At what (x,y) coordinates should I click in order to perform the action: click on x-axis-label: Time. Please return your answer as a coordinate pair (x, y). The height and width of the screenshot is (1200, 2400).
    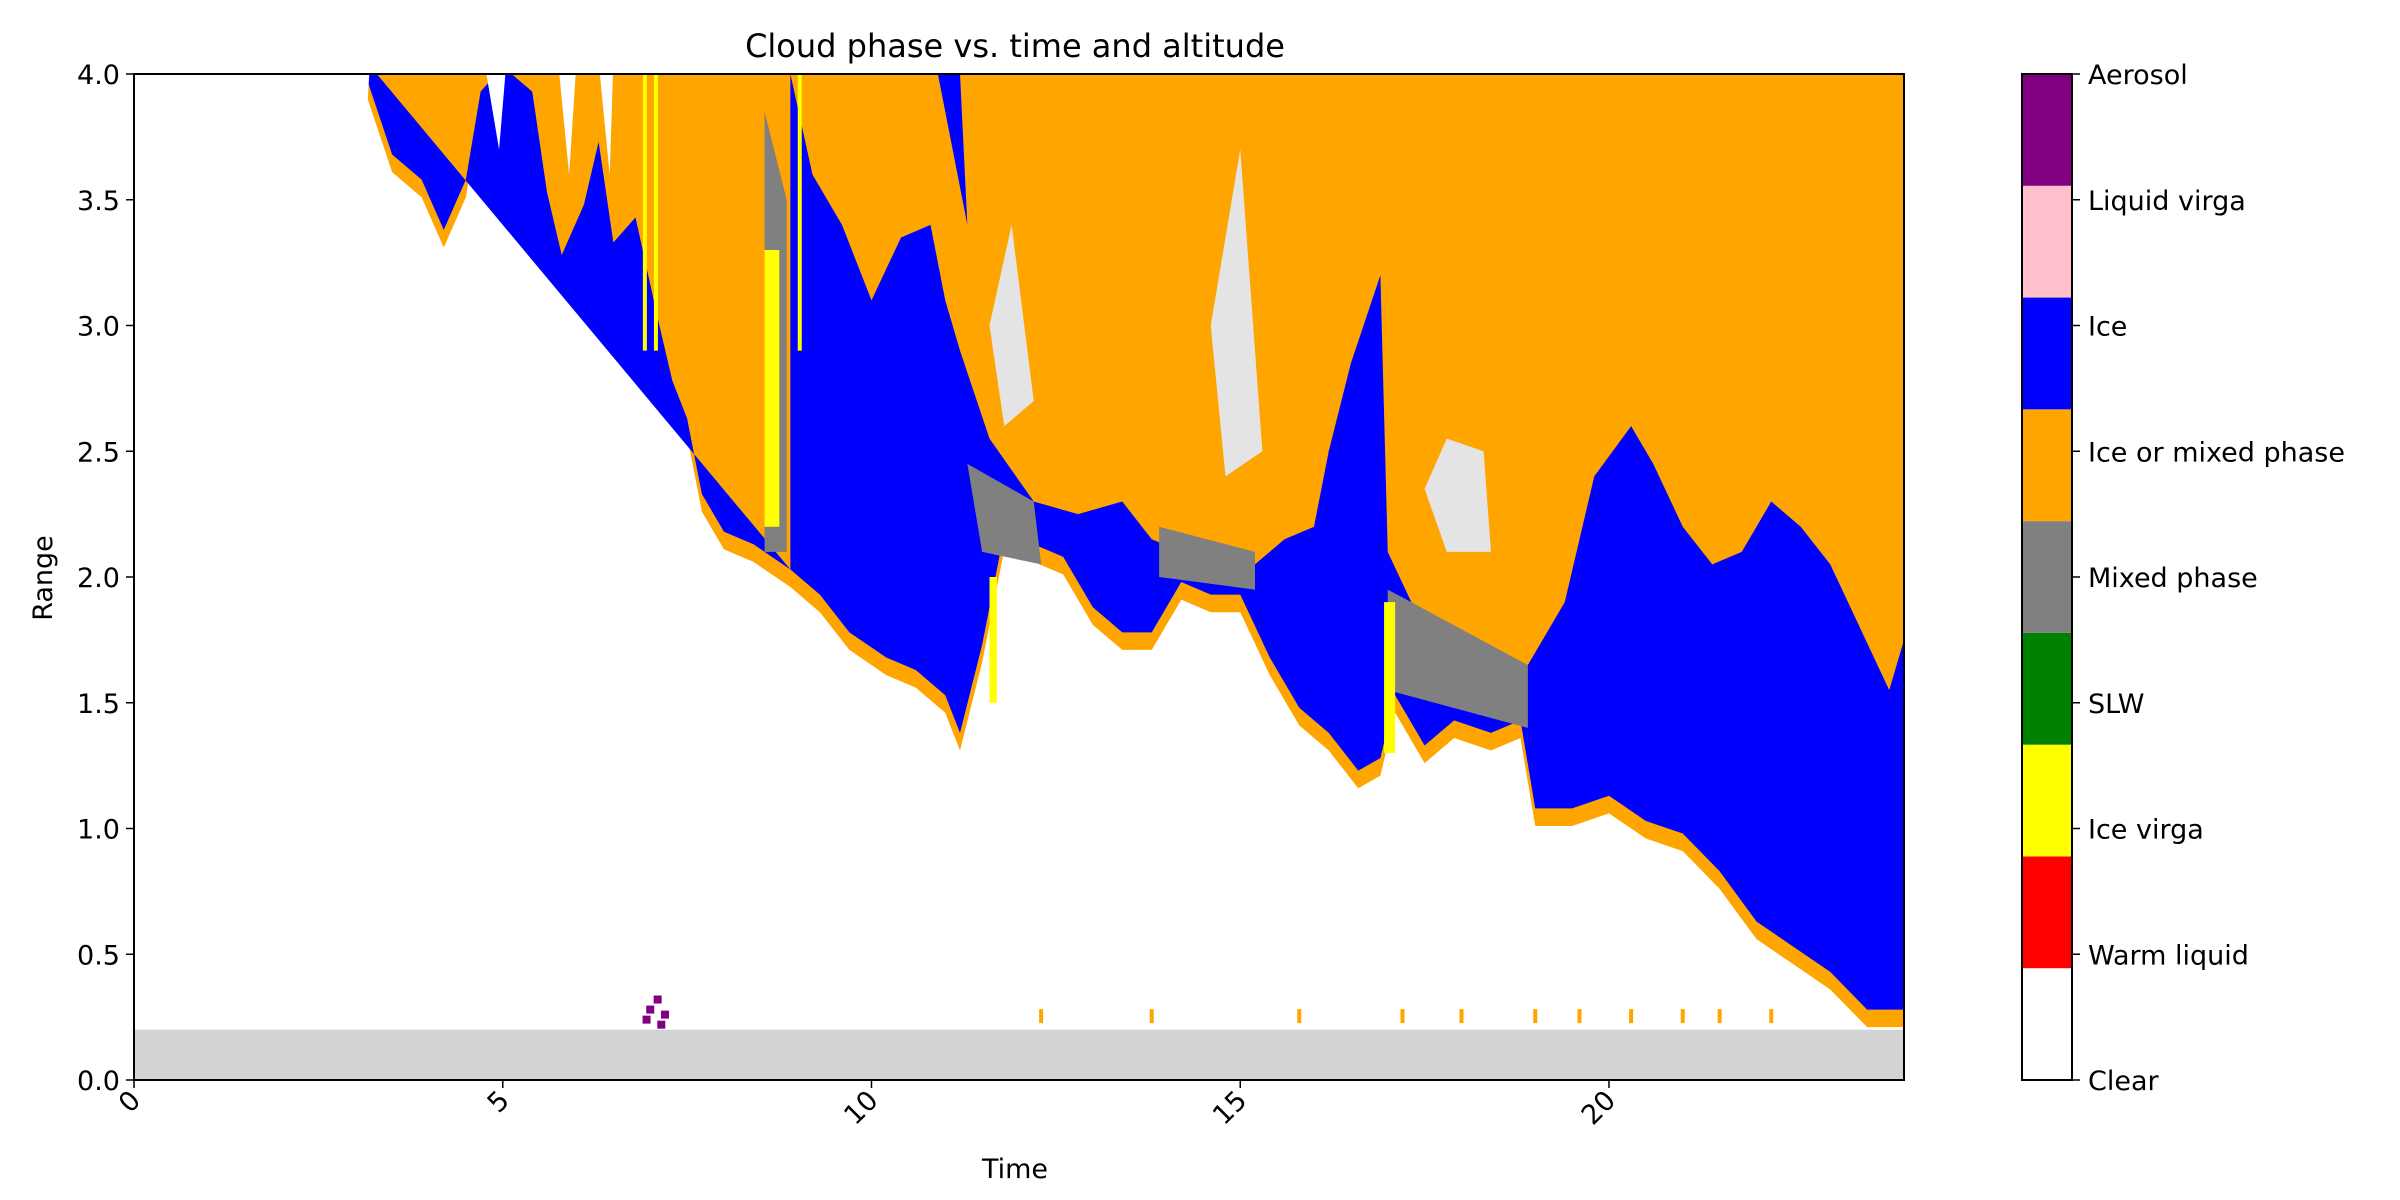
    Looking at the image, I should click on (1014, 1169).